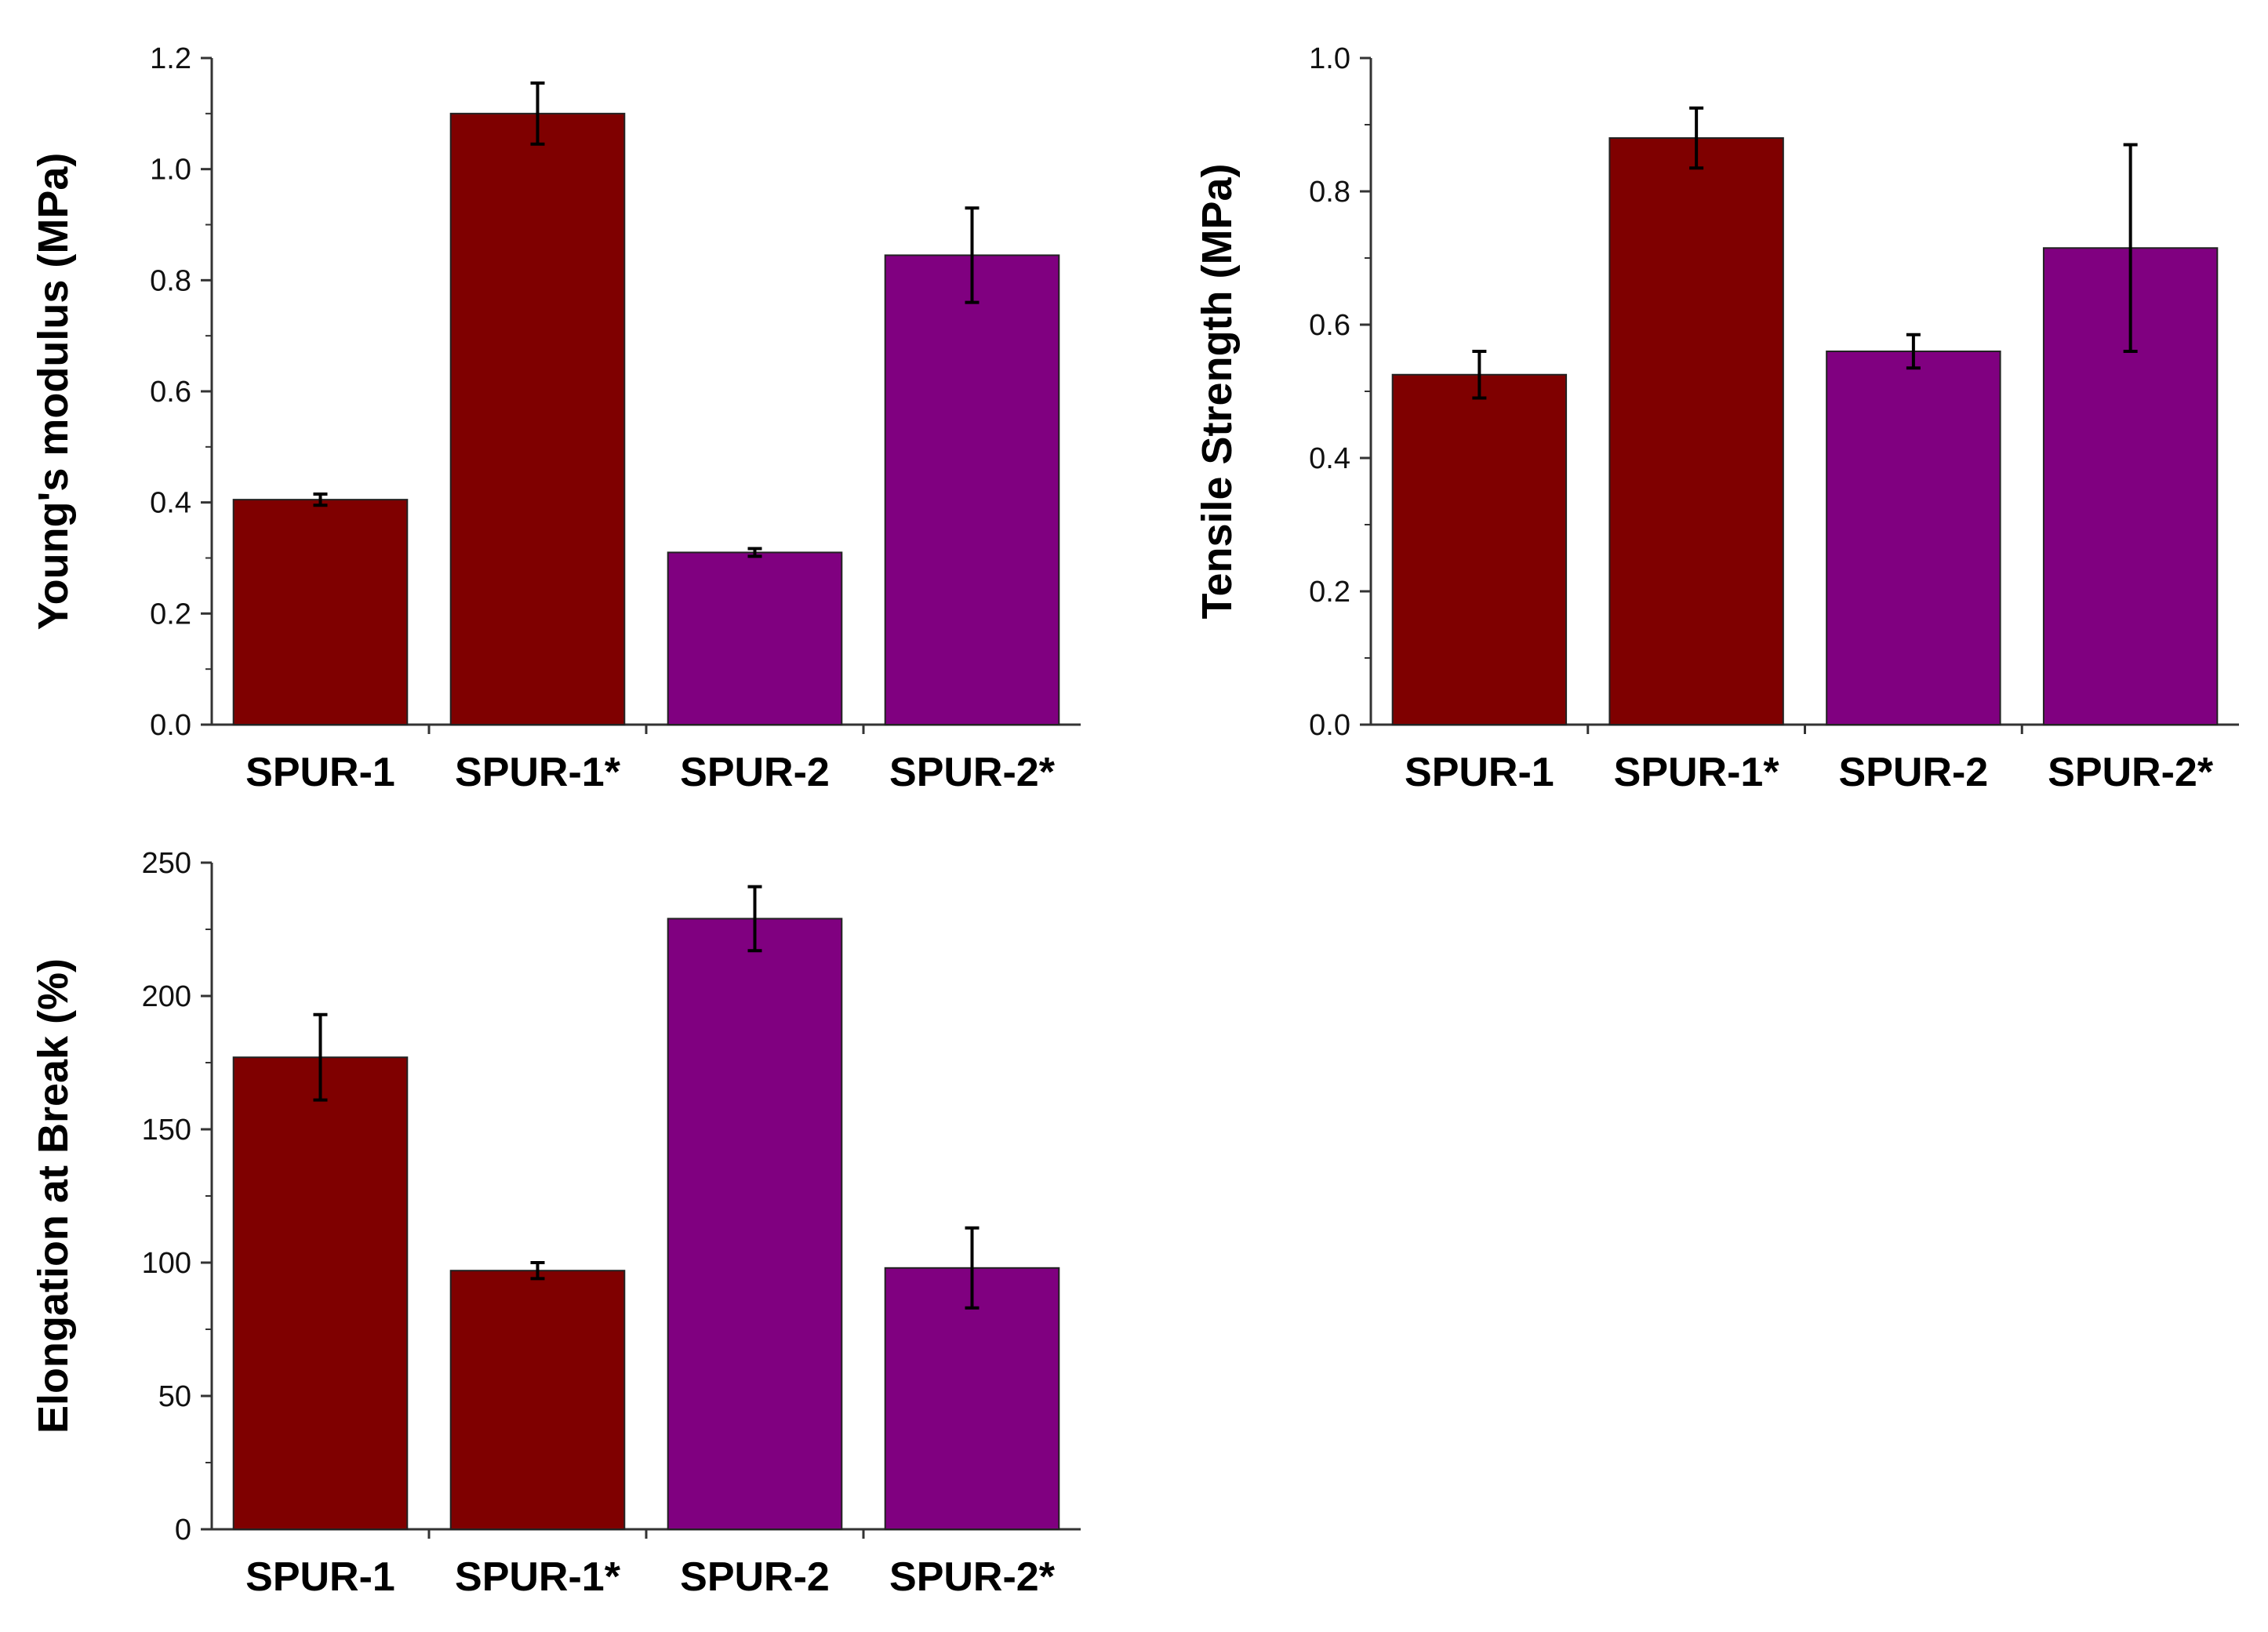 This screenshot has height=1632, width=2268. I want to click on y-tick-label: 1.2, so click(170, 58).